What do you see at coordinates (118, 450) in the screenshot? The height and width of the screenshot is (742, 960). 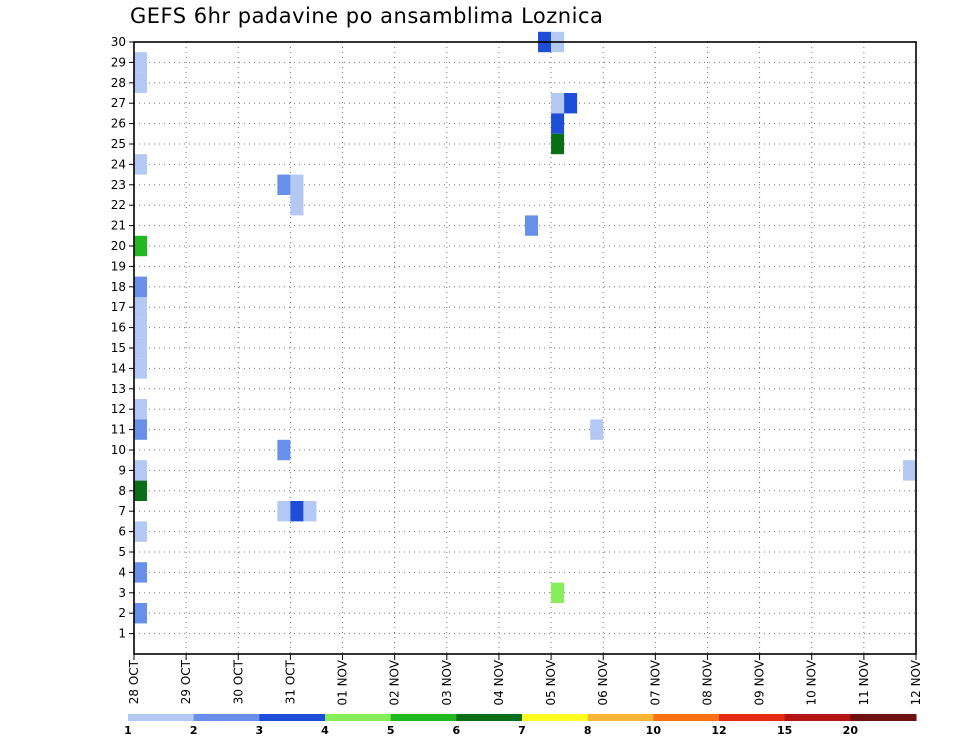 I see `y-tick-label: 10` at bounding box center [118, 450].